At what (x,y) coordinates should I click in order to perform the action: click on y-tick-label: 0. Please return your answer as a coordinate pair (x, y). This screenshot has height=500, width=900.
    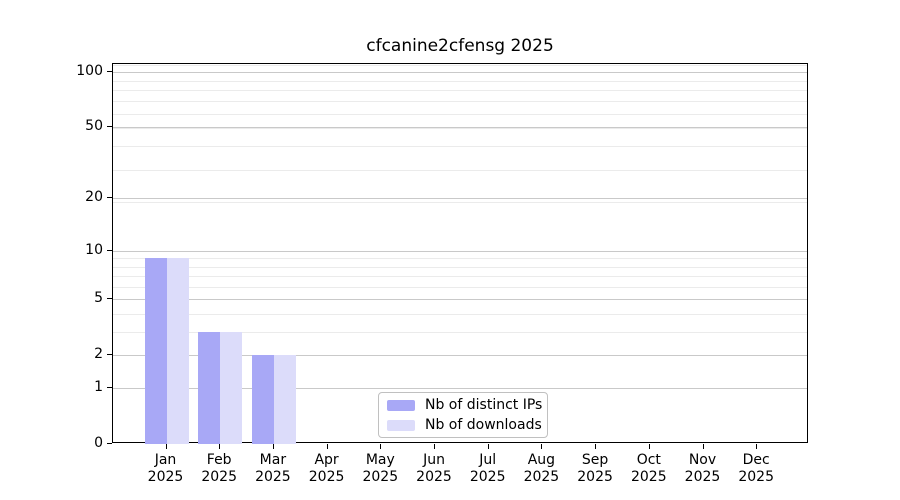
    Looking at the image, I should click on (98, 443).